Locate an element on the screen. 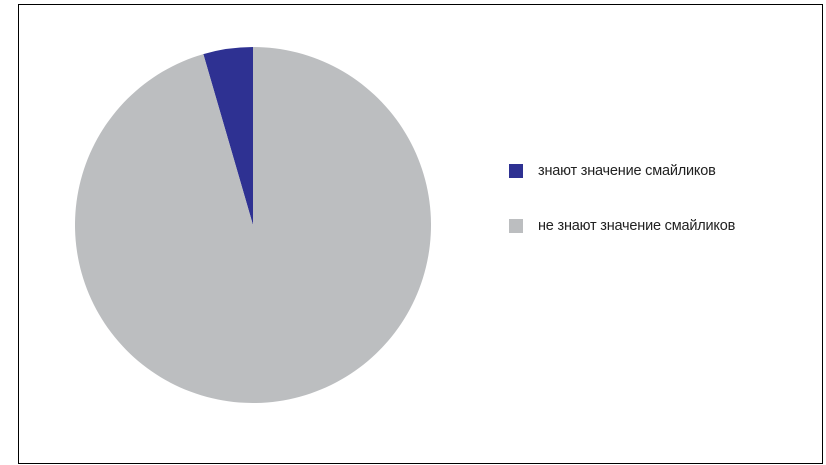 The height and width of the screenshot is (465, 826). legend-item-know: знают значение смайликов is located at coordinates (659, 171).